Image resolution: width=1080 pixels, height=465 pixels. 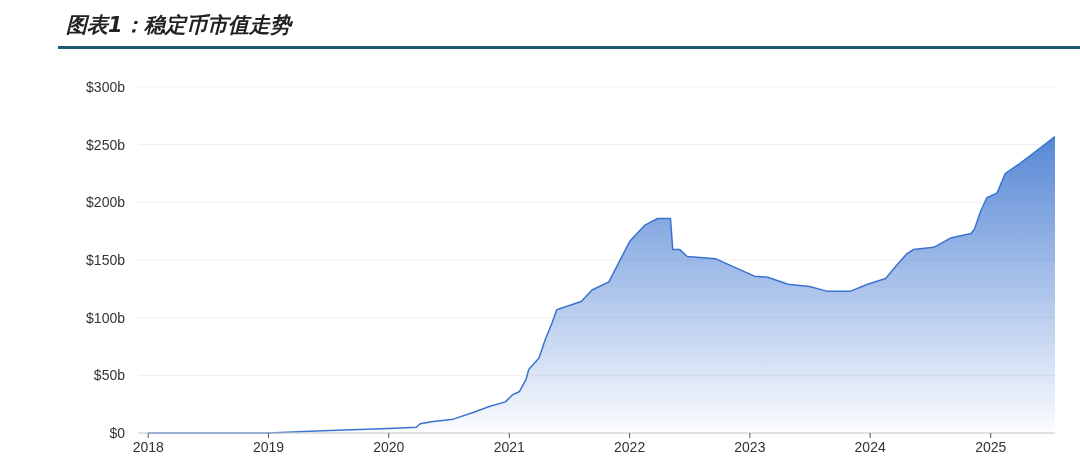 I want to click on x-tick-label: 2022, so click(x=630, y=447).